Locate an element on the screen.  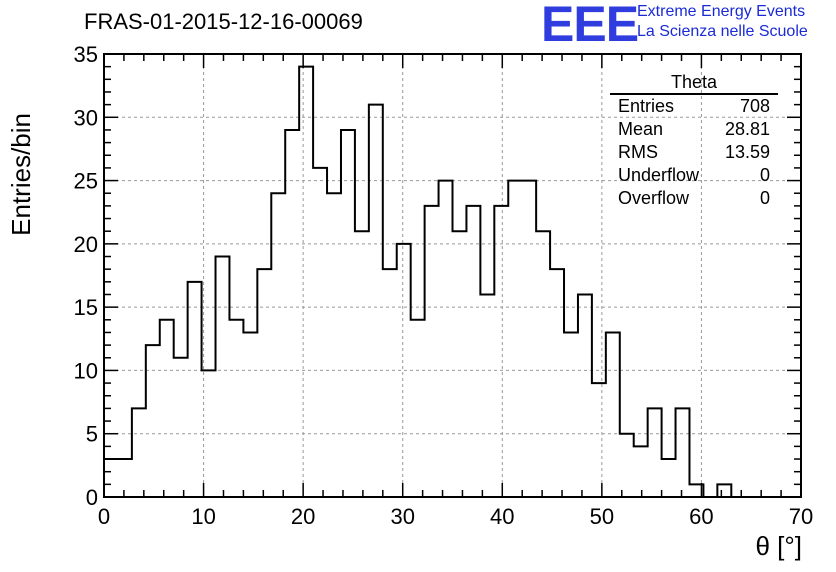
stats-row-overflow: Overflow 0 is located at coordinates (694, 198).